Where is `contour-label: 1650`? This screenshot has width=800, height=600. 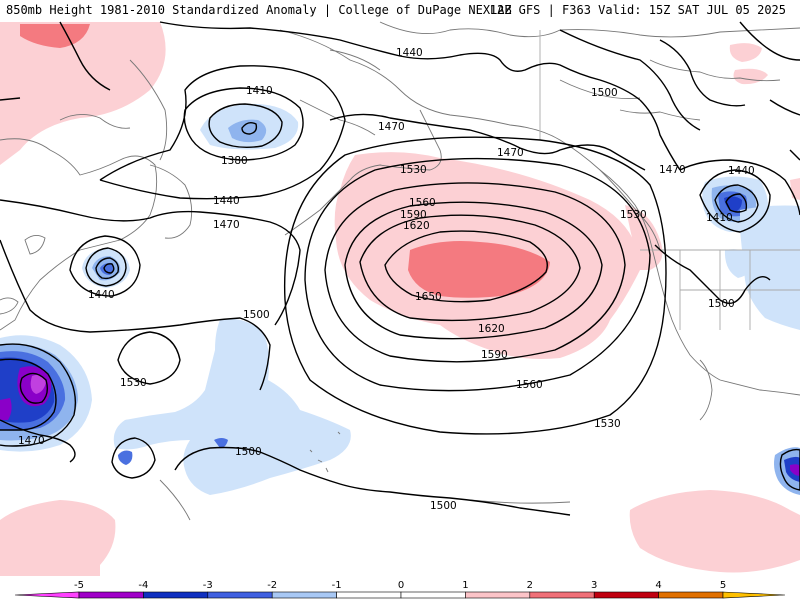
contour-label: 1650 is located at coordinates (428, 297).